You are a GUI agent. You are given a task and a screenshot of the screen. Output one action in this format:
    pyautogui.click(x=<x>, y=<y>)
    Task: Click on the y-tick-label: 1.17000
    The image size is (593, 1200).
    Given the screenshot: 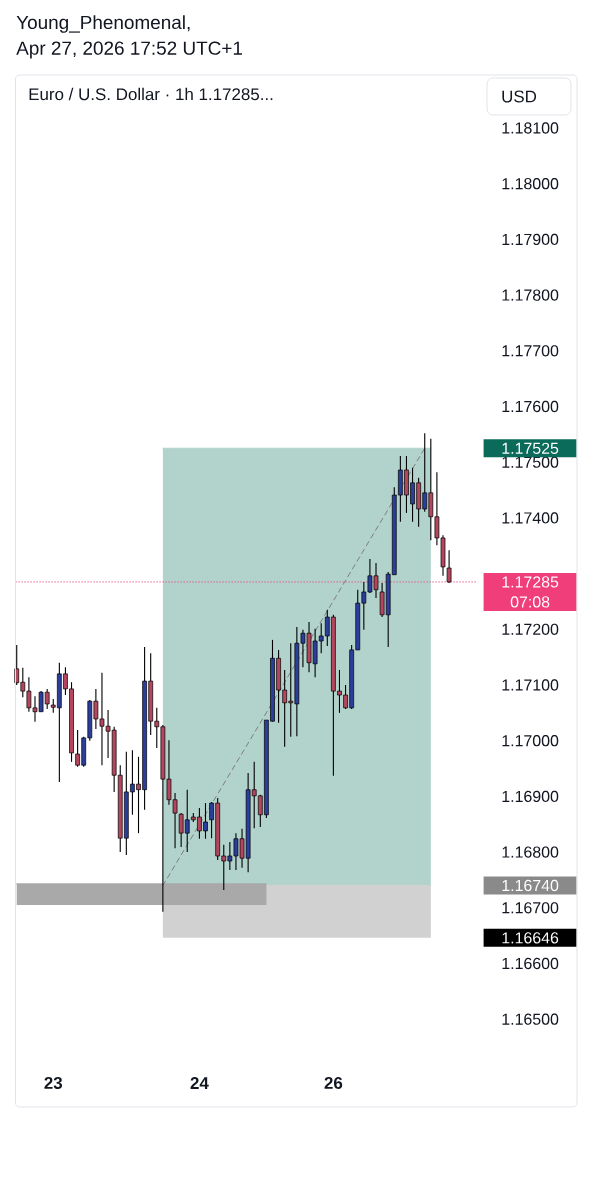 What is the action you would take?
    pyautogui.click(x=530, y=741)
    